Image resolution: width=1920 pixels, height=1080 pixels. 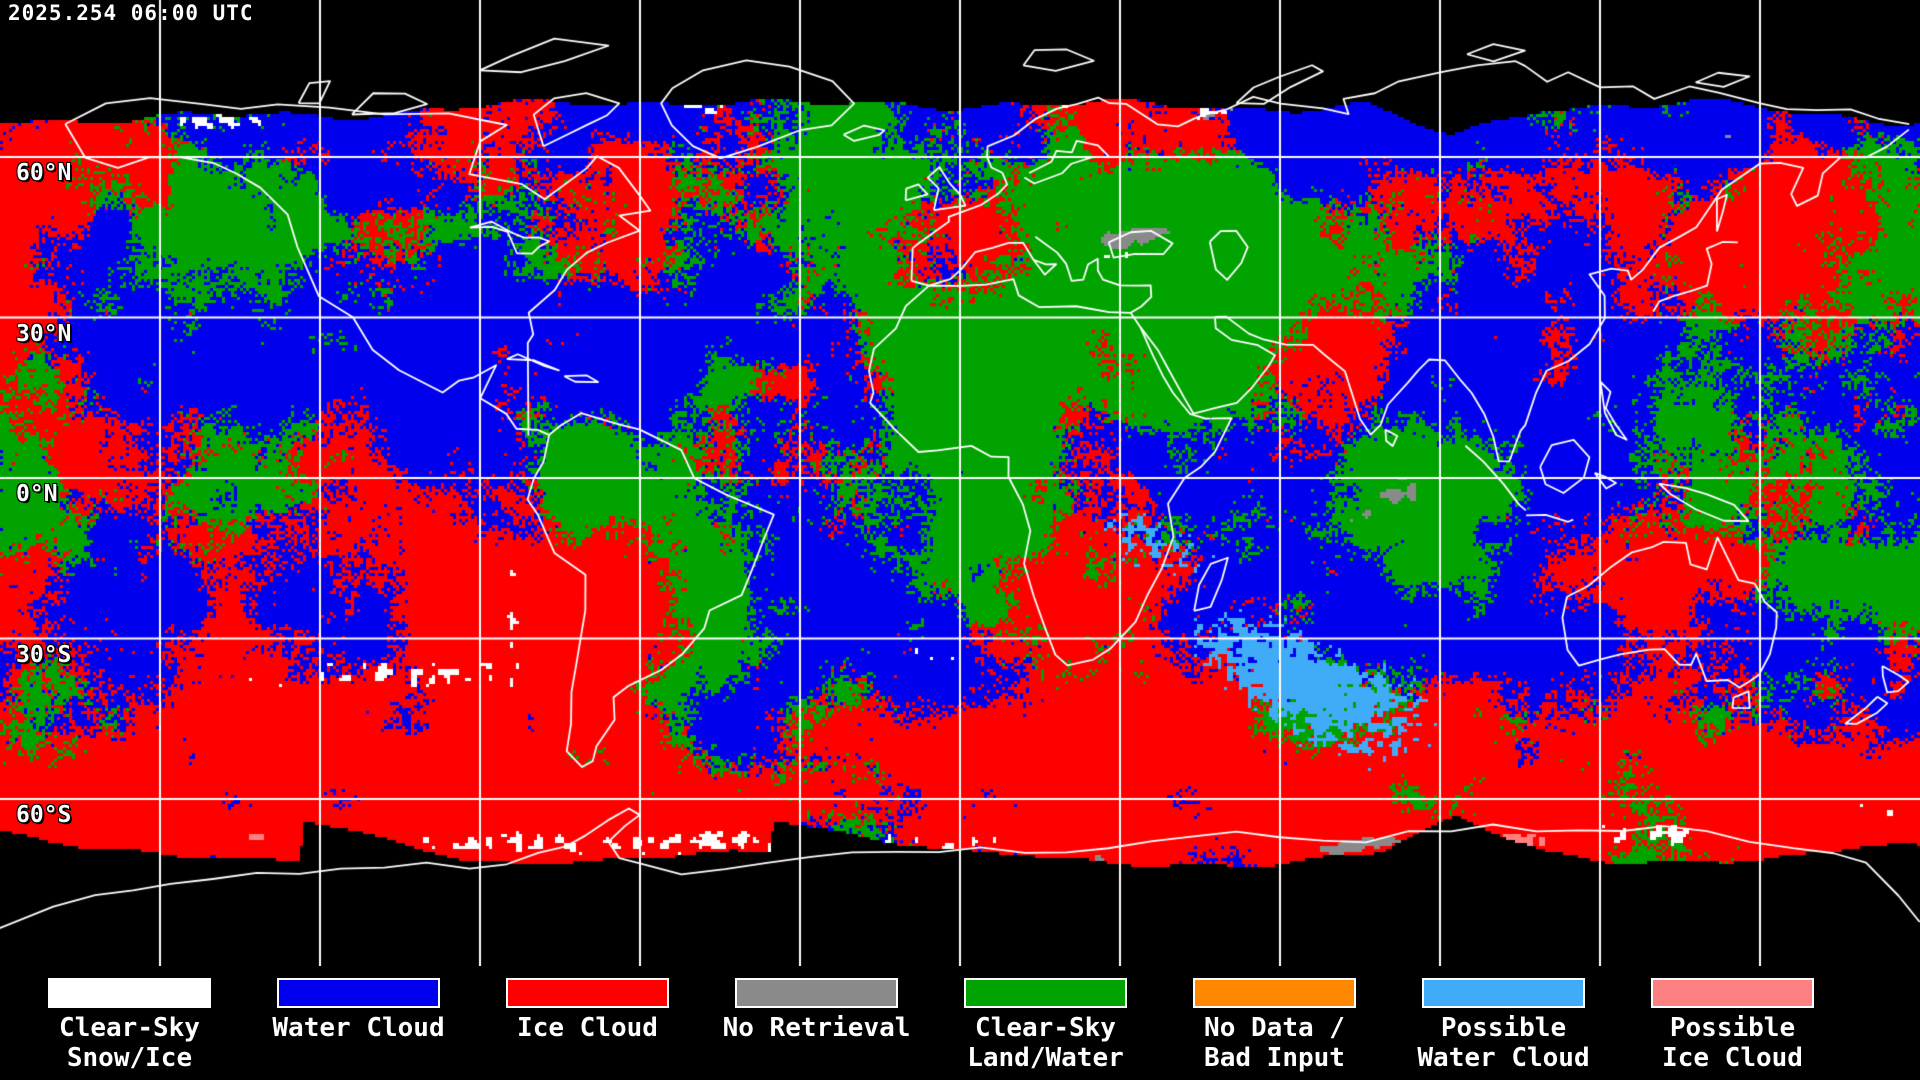 What do you see at coordinates (44, 654) in the screenshot?
I see `latitude-label-30S: 30°S` at bounding box center [44, 654].